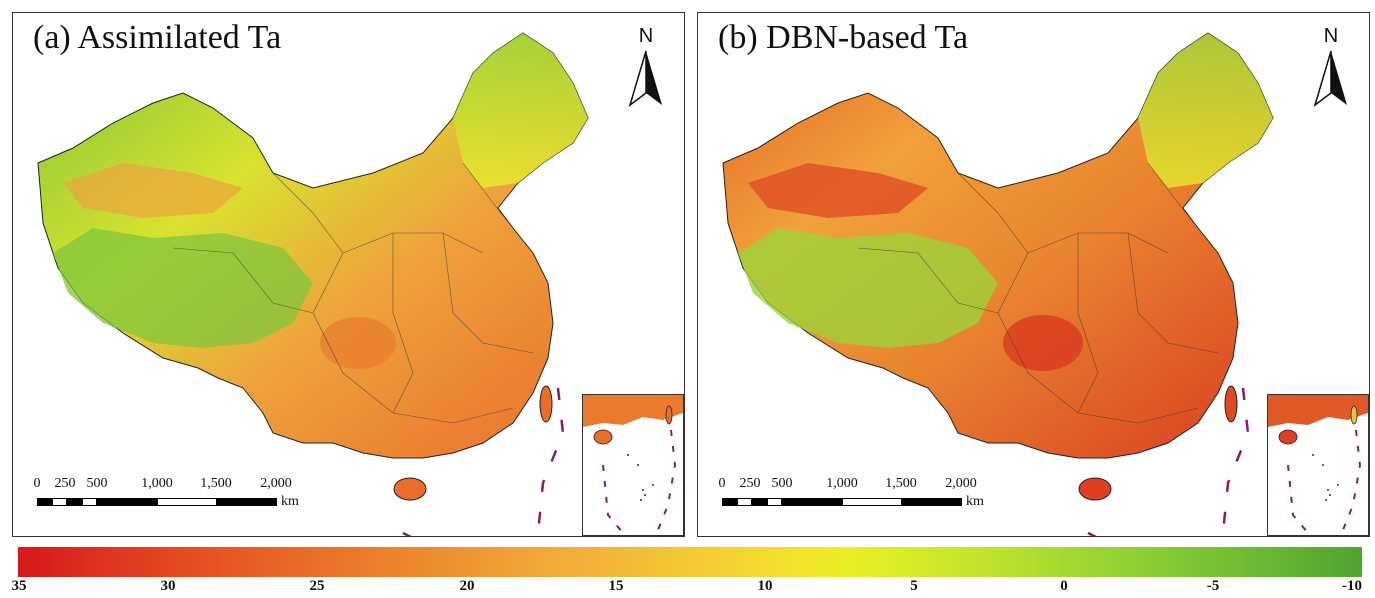  I want to click on legend-label: 15, so click(616, 586).